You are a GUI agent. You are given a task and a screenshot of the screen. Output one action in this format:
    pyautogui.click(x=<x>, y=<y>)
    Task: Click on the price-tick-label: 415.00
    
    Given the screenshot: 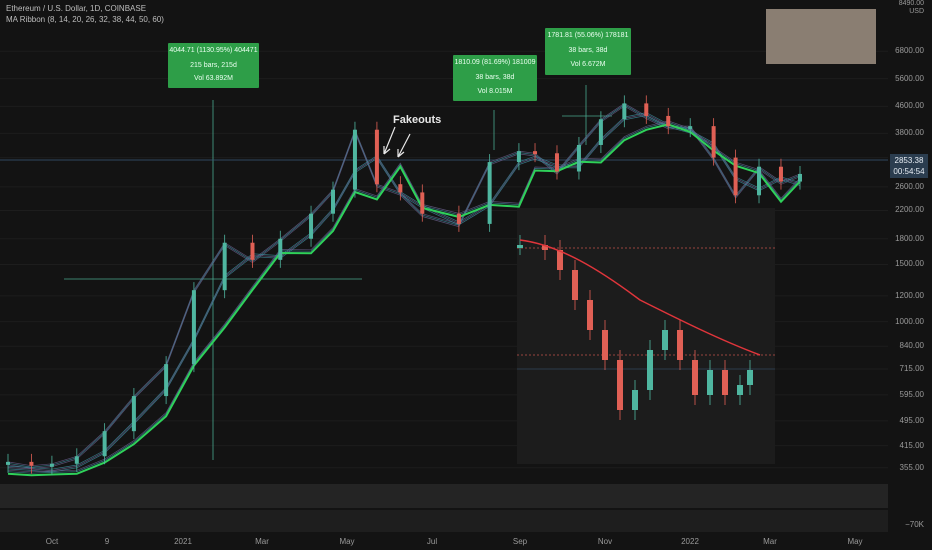 What is the action you would take?
    pyautogui.click(x=911, y=445)
    